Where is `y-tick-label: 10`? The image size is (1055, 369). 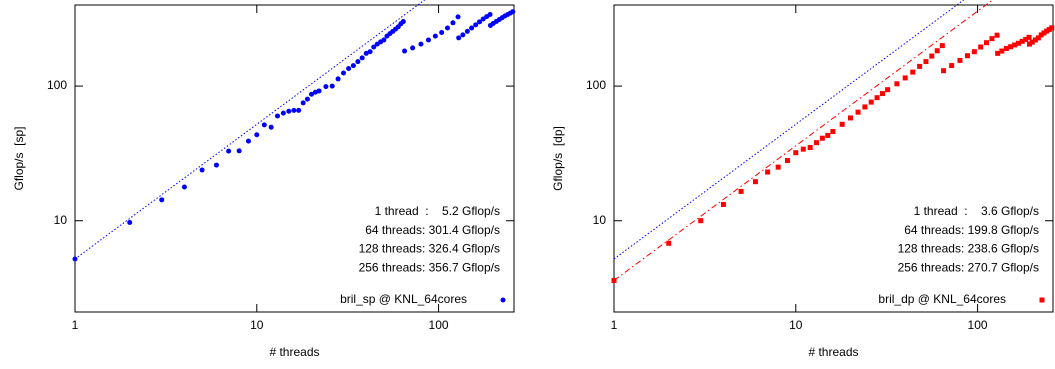
y-tick-label: 10 is located at coordinates (600, 220).